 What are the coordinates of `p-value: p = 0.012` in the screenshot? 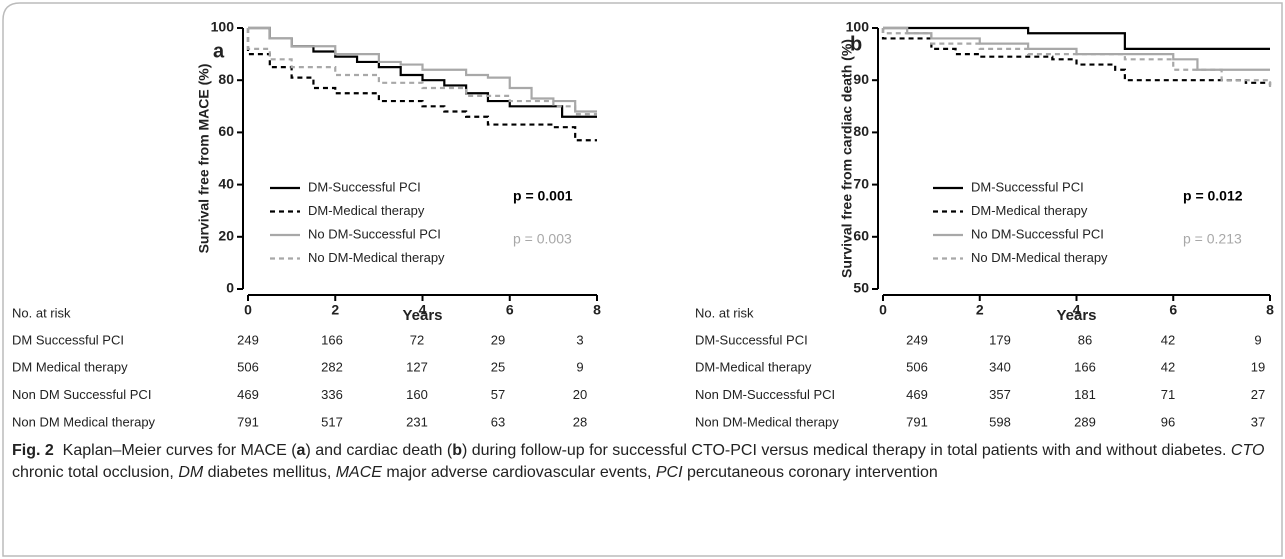 It's located at (1213, 196).